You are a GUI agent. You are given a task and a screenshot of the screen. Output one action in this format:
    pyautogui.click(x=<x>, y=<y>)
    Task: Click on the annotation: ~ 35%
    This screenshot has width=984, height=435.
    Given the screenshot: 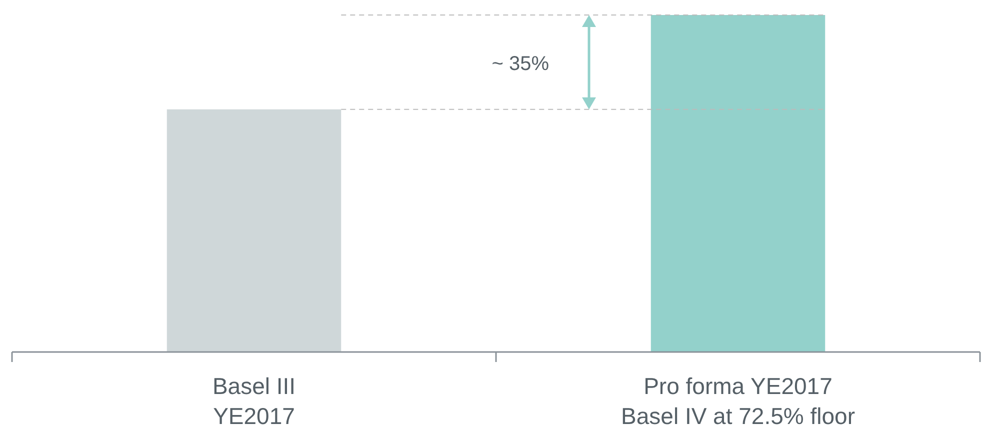 What is the action you would take?
    pyautogui.click(x=521, y=64)
    